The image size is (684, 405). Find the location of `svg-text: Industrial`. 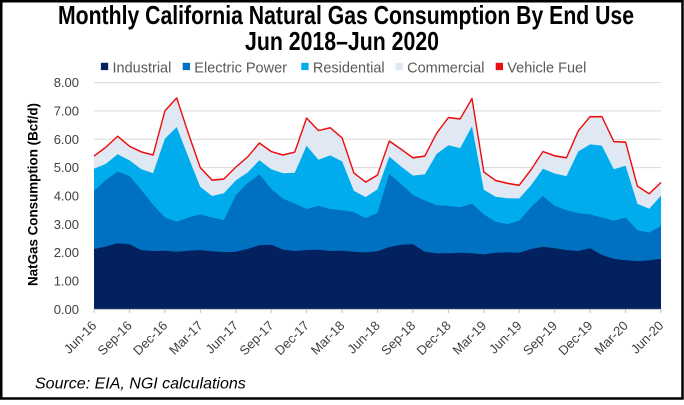

svg-text: Industrial is located at coordinates (142, 68).